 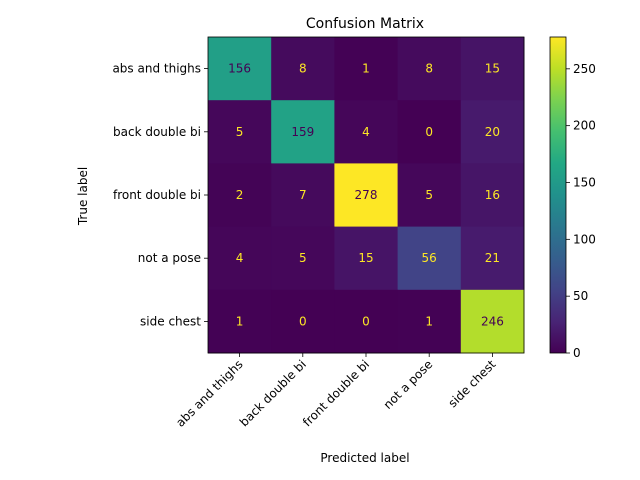 I want to click on cell-value-label: 159, so click(x=302, y=132).